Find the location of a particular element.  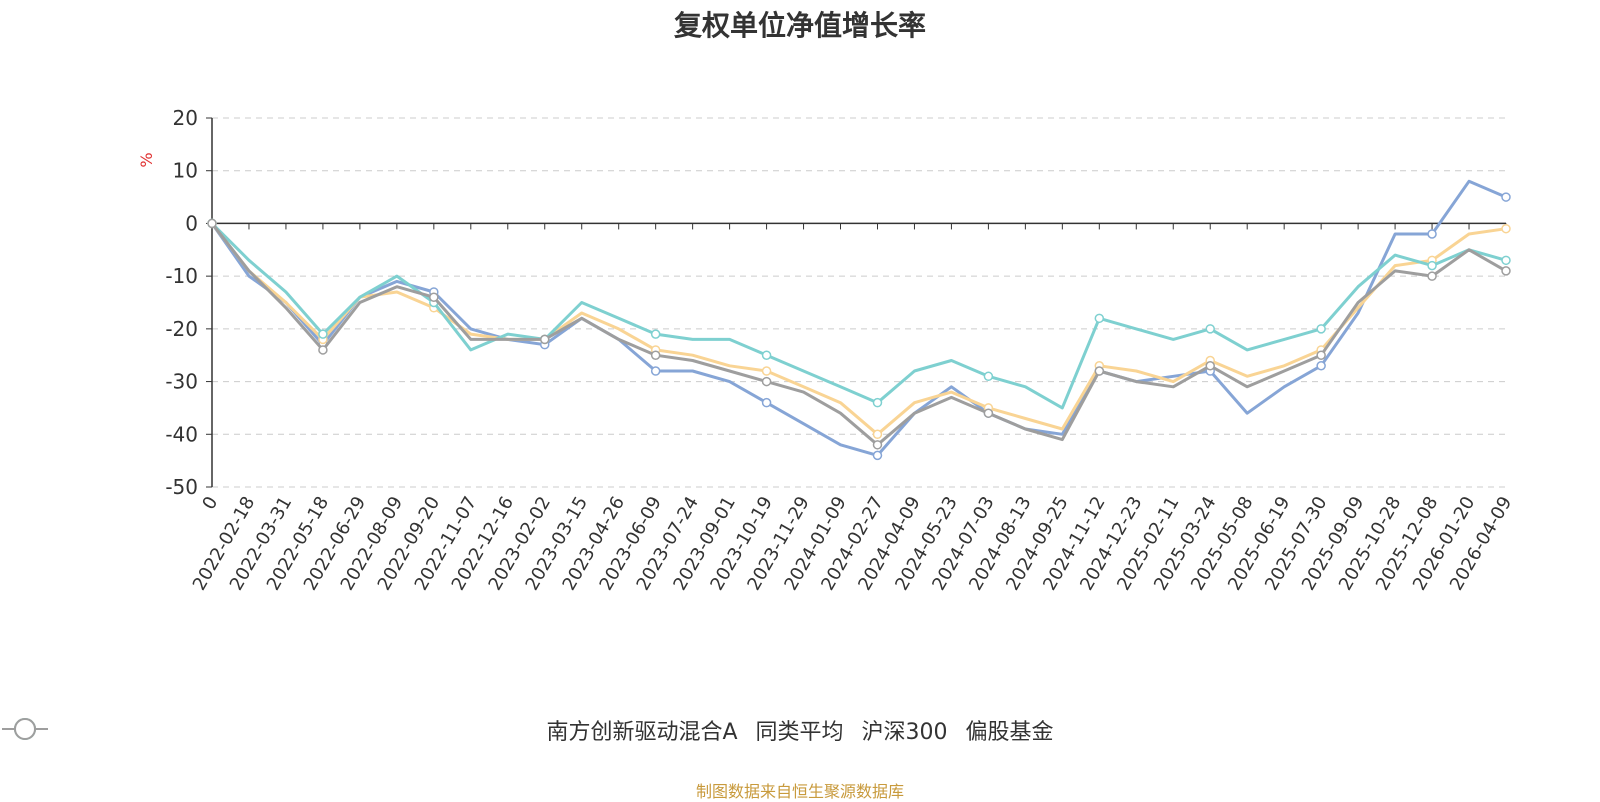

legend-item: 沪深300 is located at coordinates (475, 730).